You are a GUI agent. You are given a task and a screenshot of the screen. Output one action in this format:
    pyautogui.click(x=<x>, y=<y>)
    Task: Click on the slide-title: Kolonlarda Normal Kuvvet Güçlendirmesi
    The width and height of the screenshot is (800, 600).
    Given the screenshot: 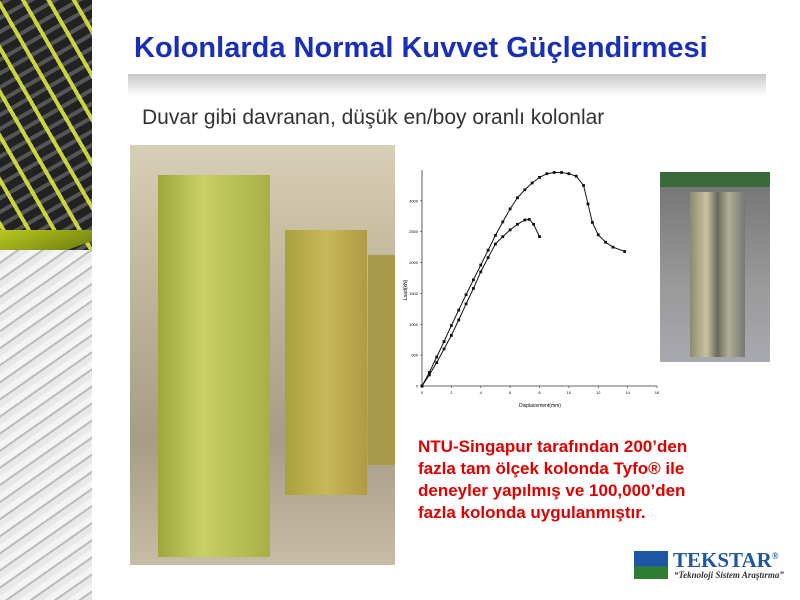 What is the action you would take?
    pyautogui.click(x=421, y=48)
    